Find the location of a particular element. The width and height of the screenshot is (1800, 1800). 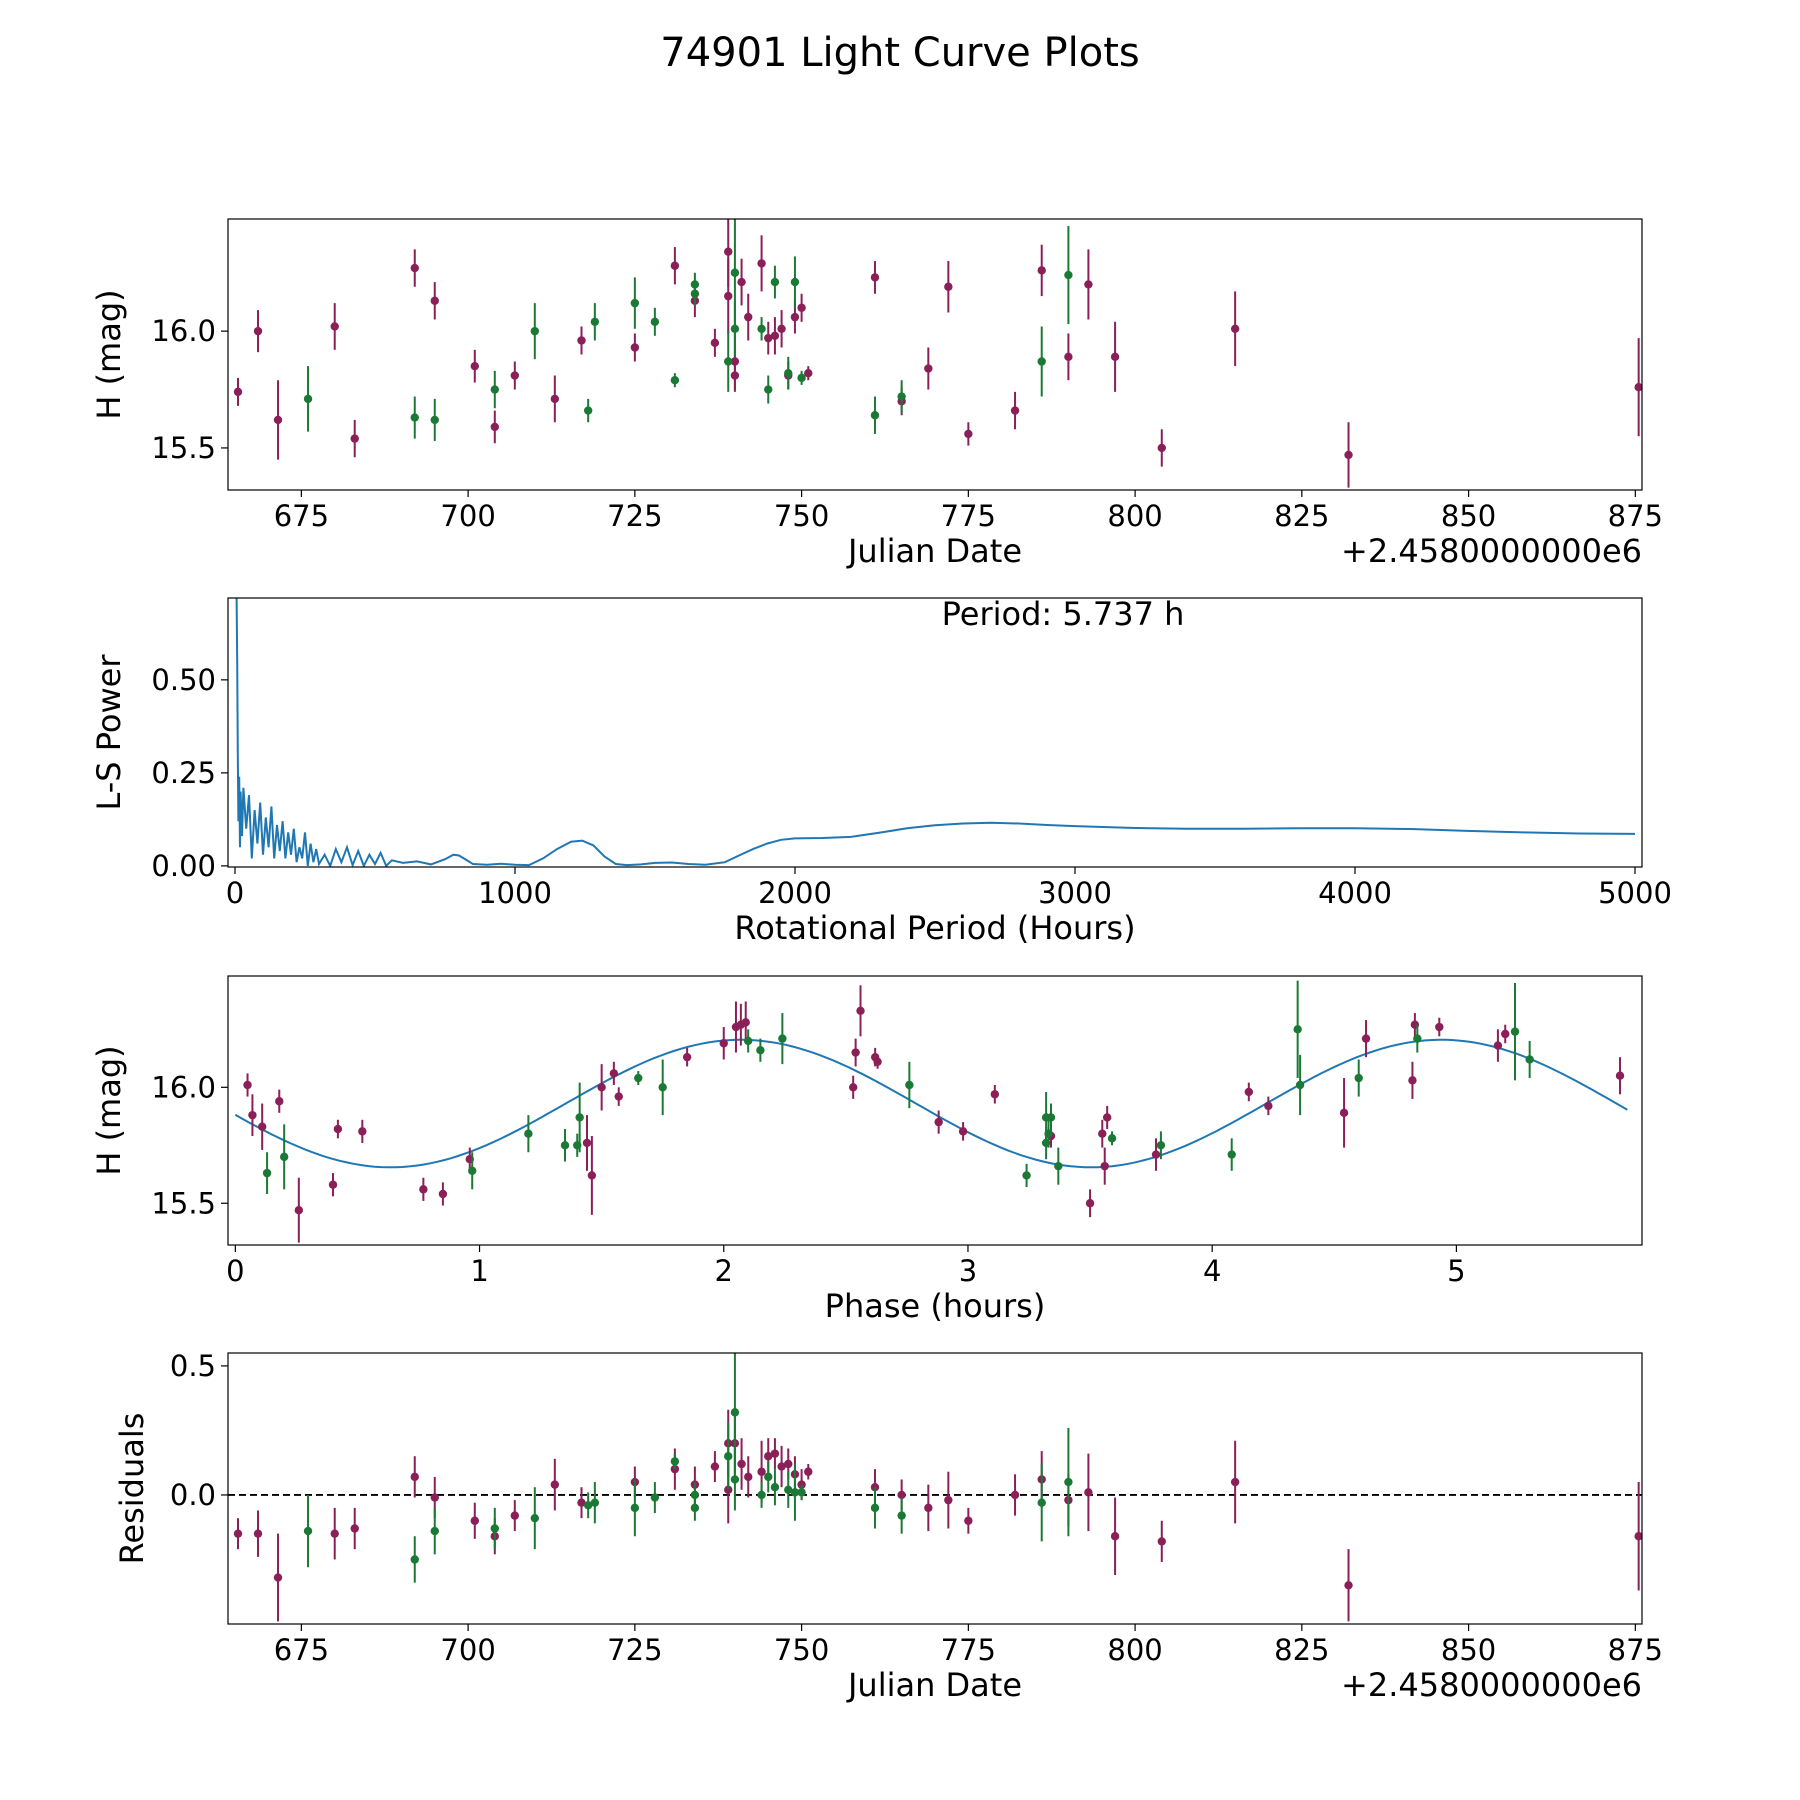

fit-model-curve is located at coordinates (931, 1103).